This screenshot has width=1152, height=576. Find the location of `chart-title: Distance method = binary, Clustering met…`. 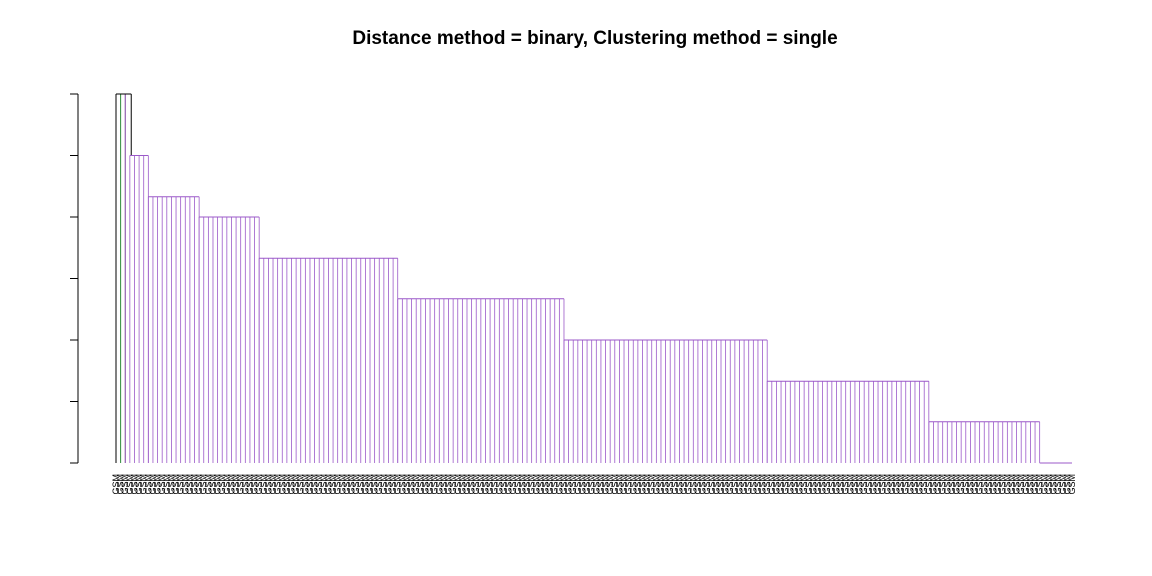

chart-title: Distance method = binary, Clustering met… is located at coordinates (595, 38).